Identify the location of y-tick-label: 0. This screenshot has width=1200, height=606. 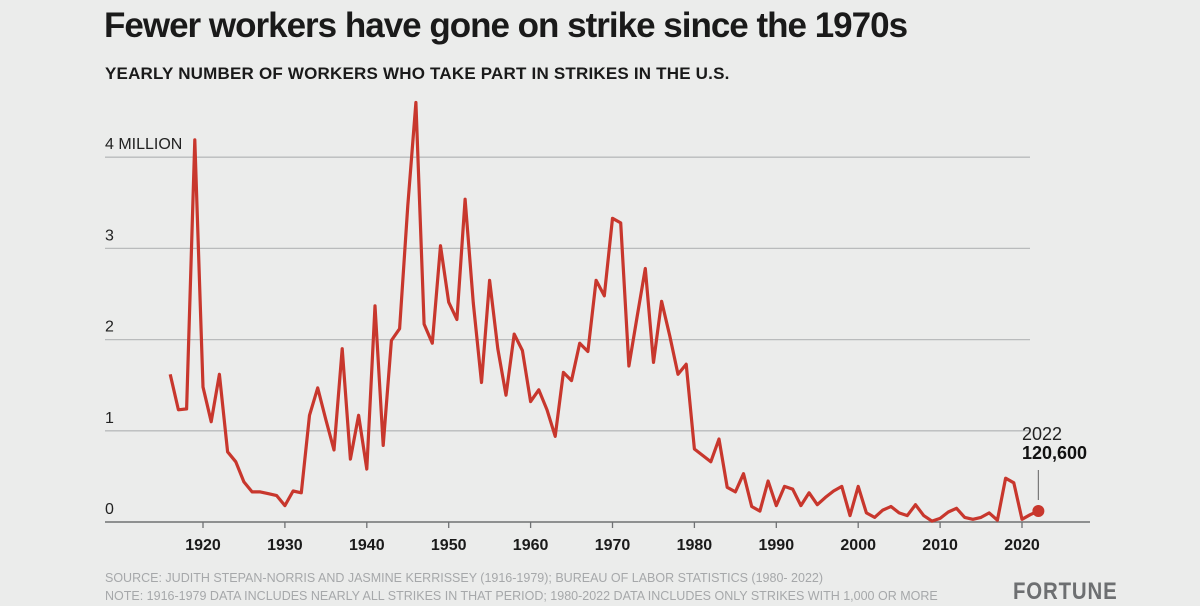
(109, 509).